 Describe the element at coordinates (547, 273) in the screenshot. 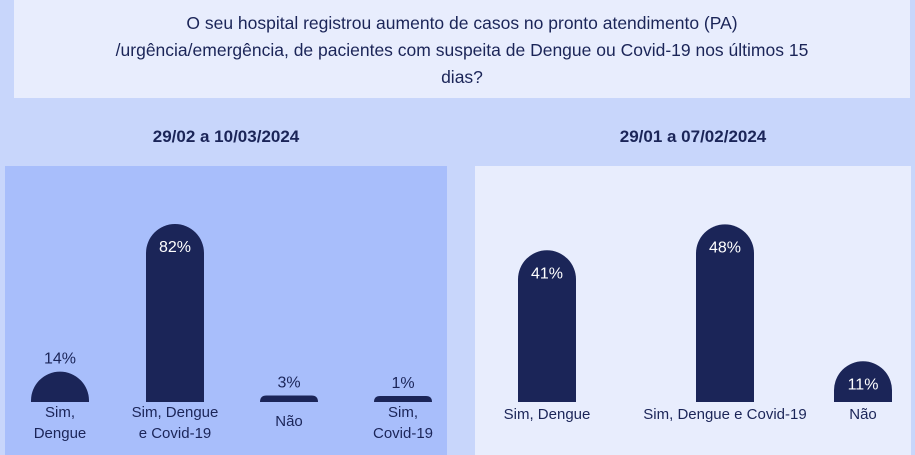

I see `value-label-right-0: 41%` at that location.